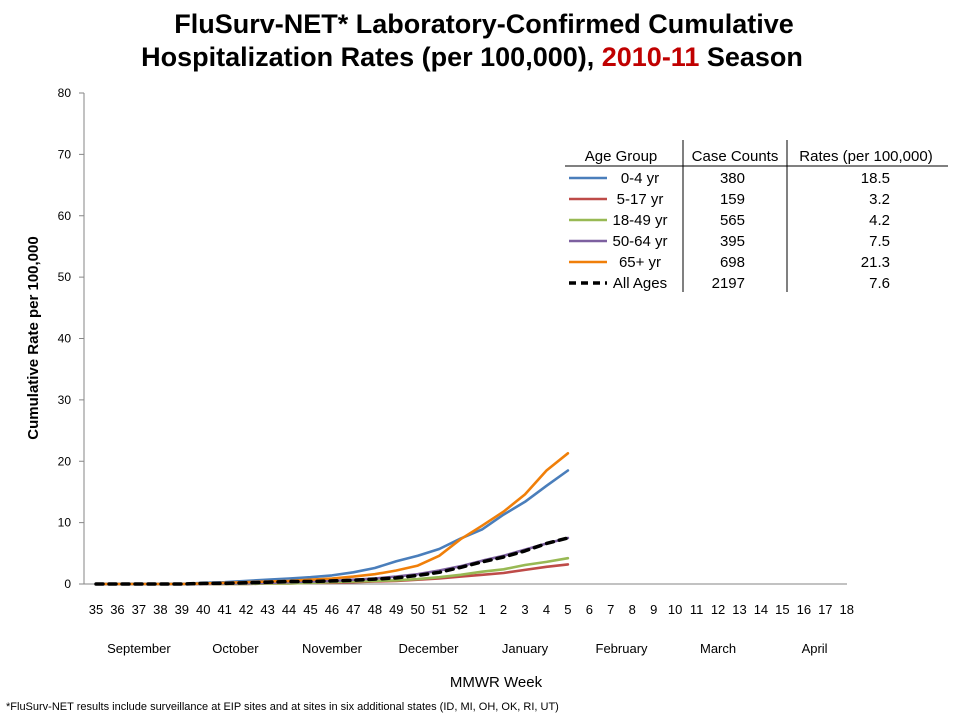 Image resolution: width=960 pixels, height=720 pixels. What do you see at coordinates (610, 609) in the screenshot?
I see `x-tick-label: 7` at bounding box center [610, 609].